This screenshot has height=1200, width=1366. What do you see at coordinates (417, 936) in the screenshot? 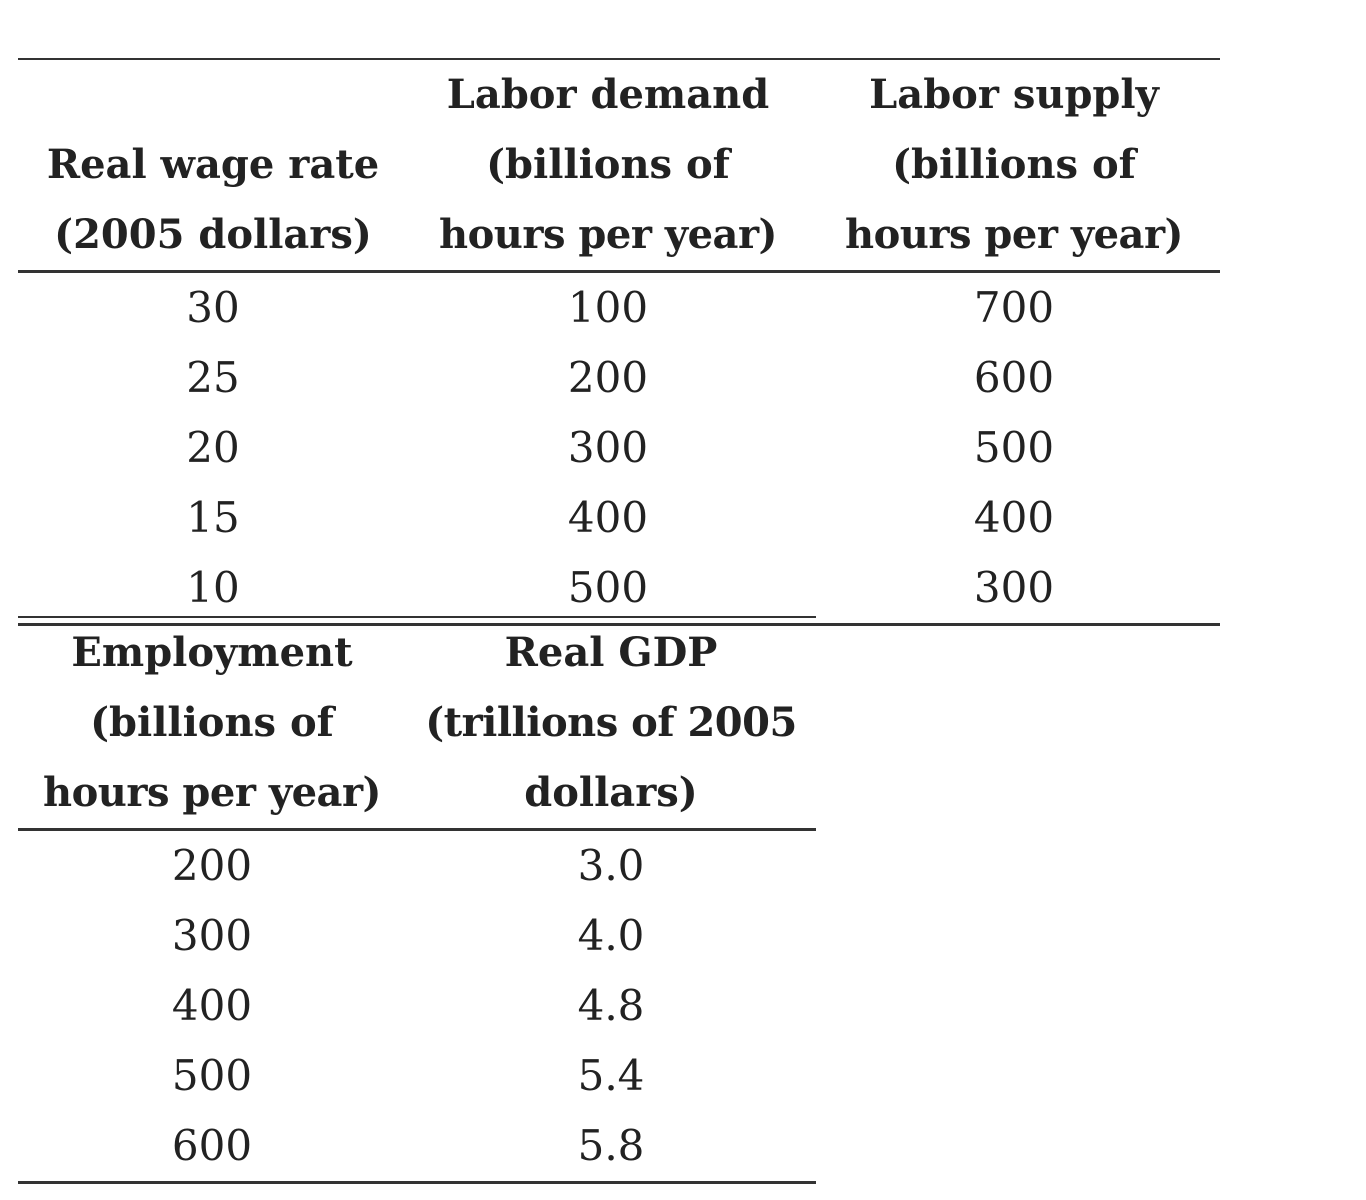
I see `table-row: 300 4.0` at bounding box center [417, 936].